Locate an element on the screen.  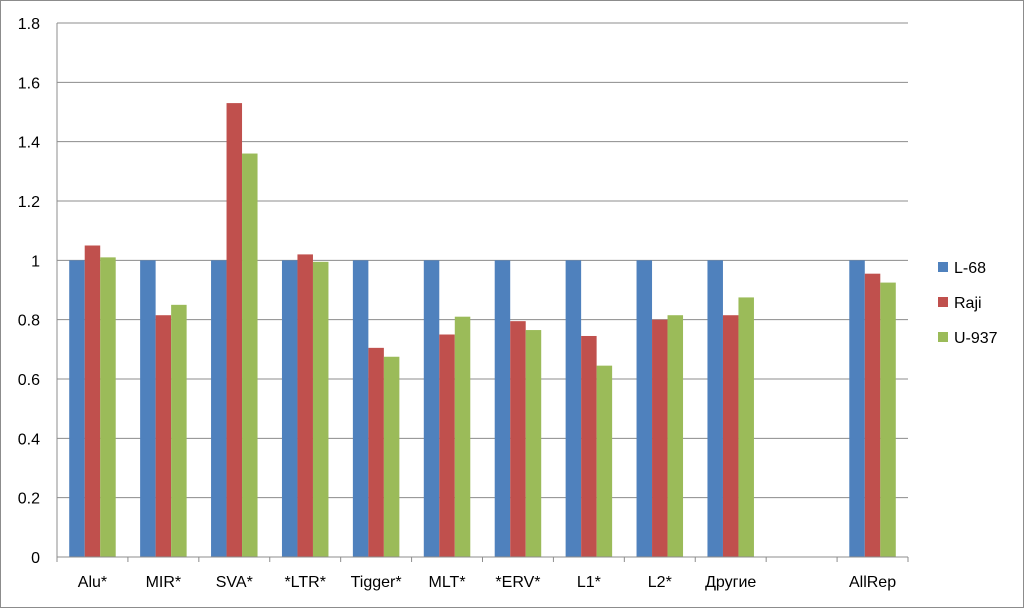
x-tick-label: Alu* is located at coordinates (92, 582).